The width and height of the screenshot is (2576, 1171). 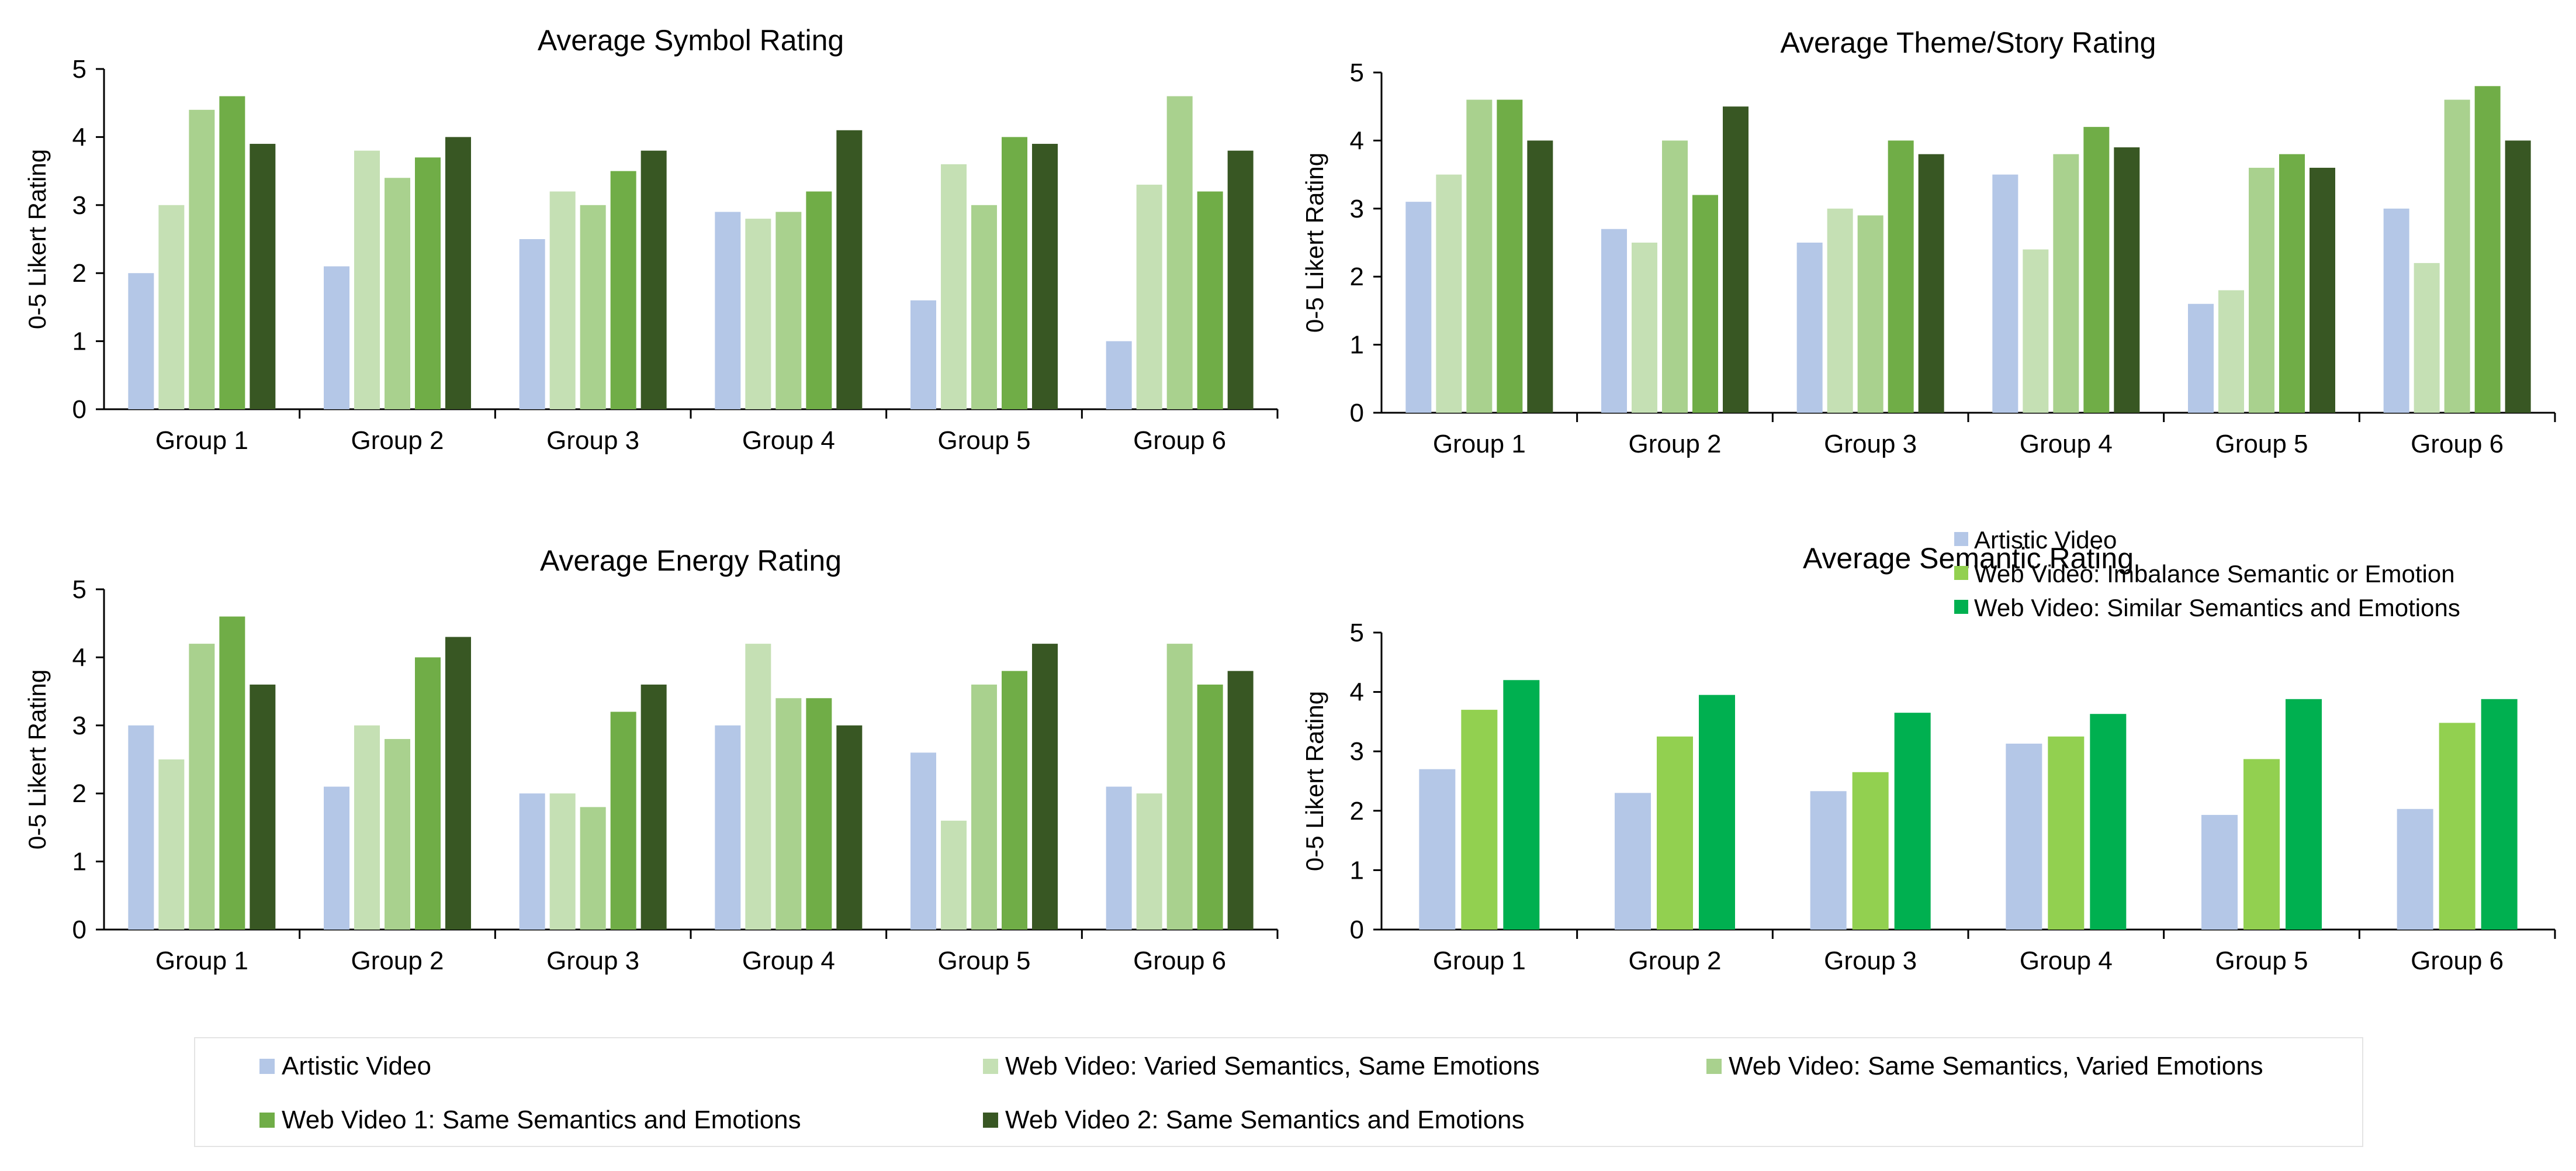 What do you see at coordinates (1179, 961) in the screenshot?
I see `x-tick-label-group-6: Group 6` at bounding box center [1179, 961].